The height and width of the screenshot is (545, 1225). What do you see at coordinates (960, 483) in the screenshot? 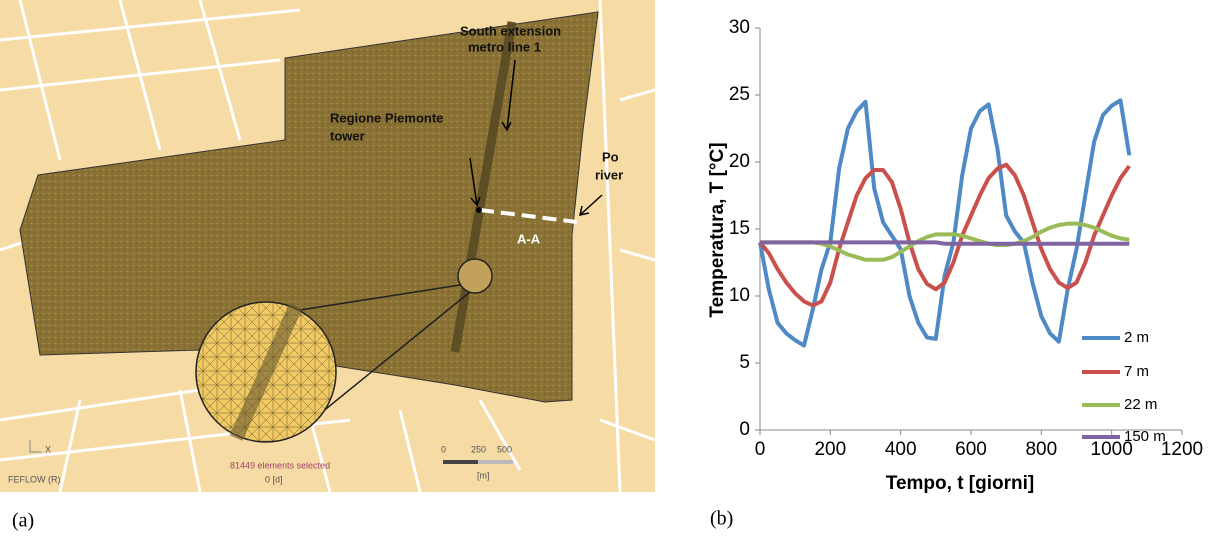
I see `x-axis-title: Tempo, t [giorni]` at bounding box center [960, 483].